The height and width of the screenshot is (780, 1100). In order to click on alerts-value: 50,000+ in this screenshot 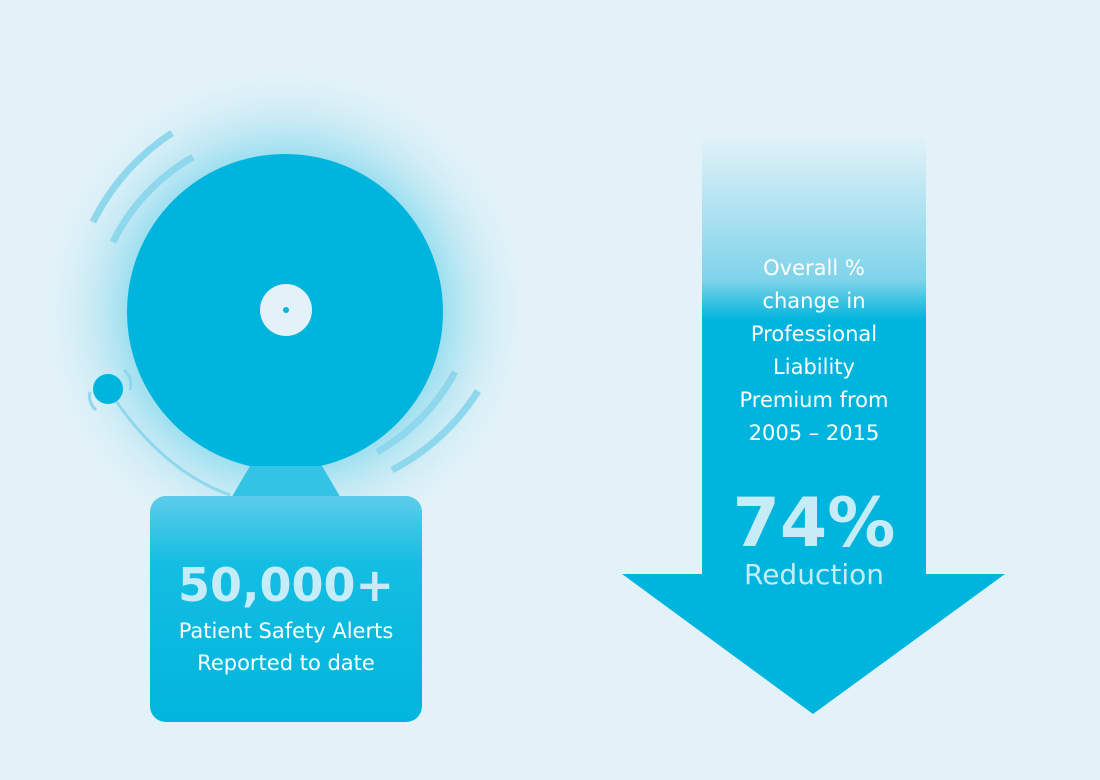, I will do `click(286, 585)`.